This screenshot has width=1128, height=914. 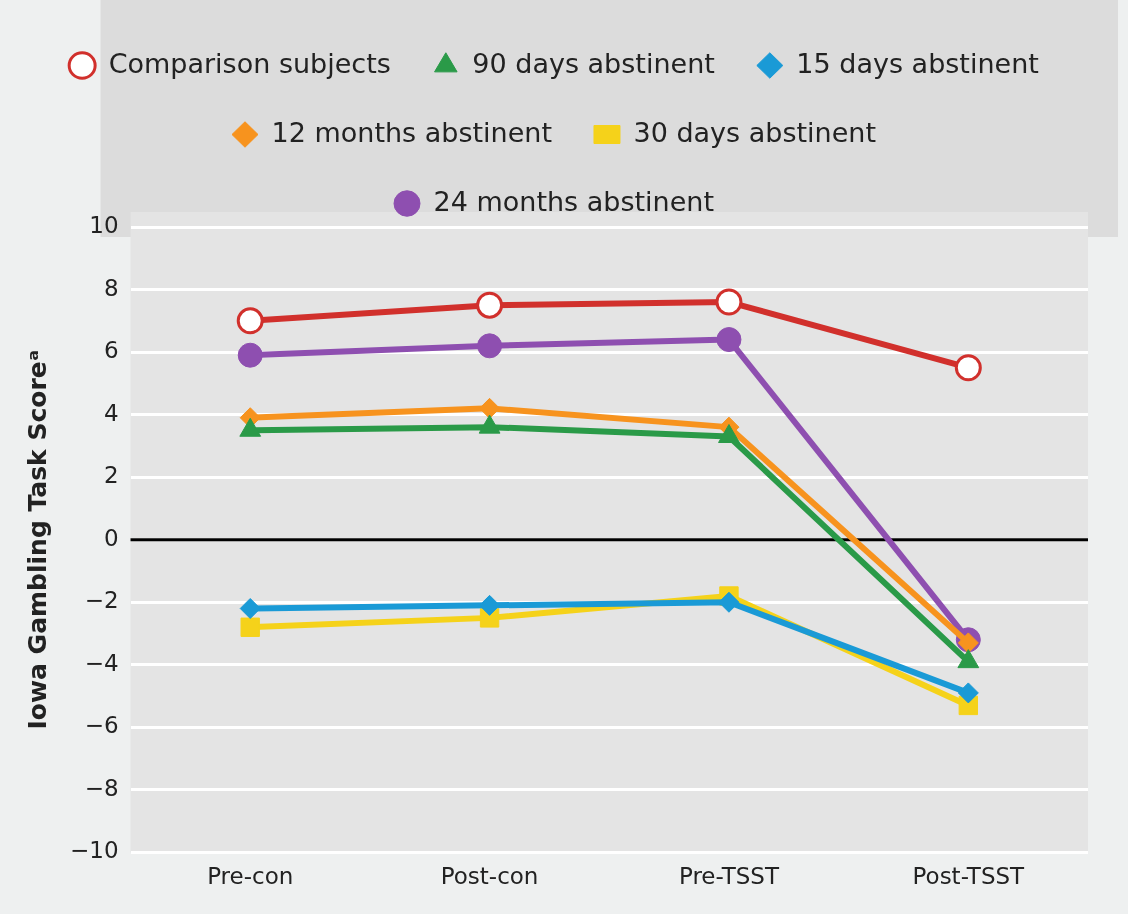 I want to click on x-tick-label: Post-TSST, so click(x=969, y=876).